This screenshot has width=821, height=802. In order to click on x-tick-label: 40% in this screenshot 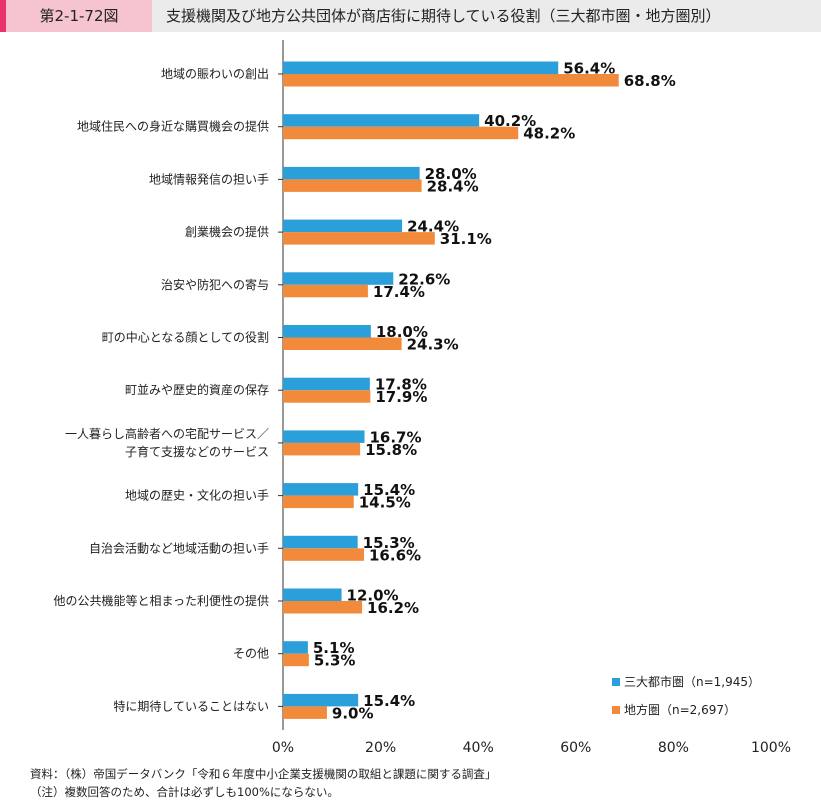, I will do `click(478, 748)`.